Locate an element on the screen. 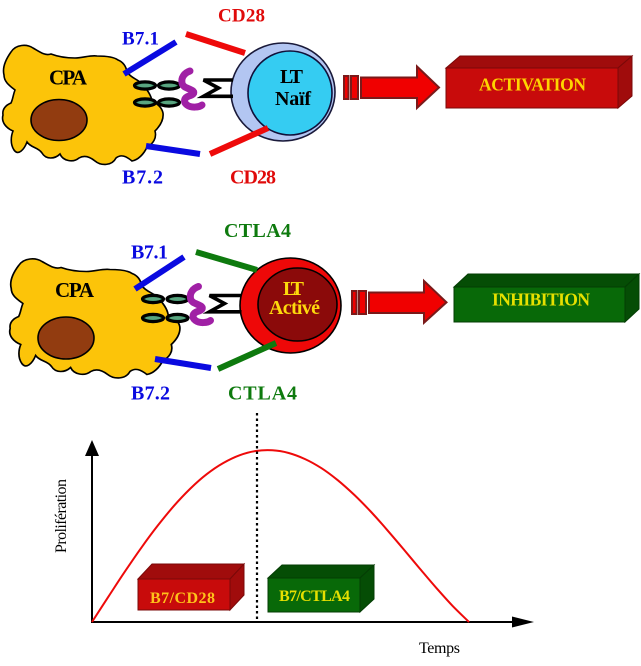  svg-text: B7/CD28 is located at coordinates (182, 598).